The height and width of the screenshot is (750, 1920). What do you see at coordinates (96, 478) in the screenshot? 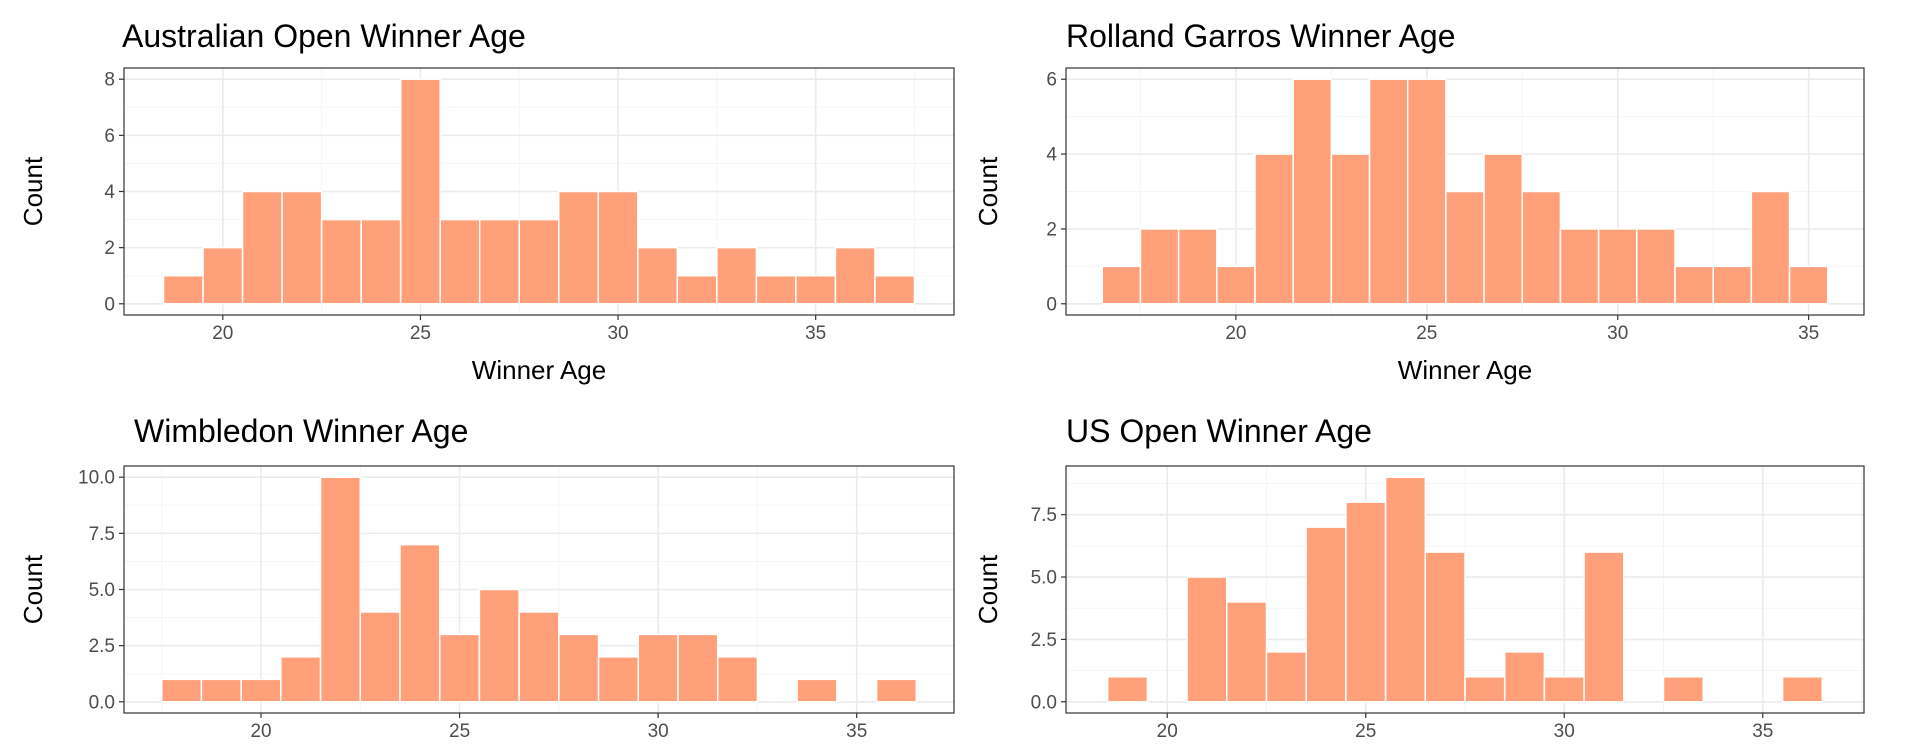
I see `y-tick-label: 10.0` at bounding box center [96, 478].